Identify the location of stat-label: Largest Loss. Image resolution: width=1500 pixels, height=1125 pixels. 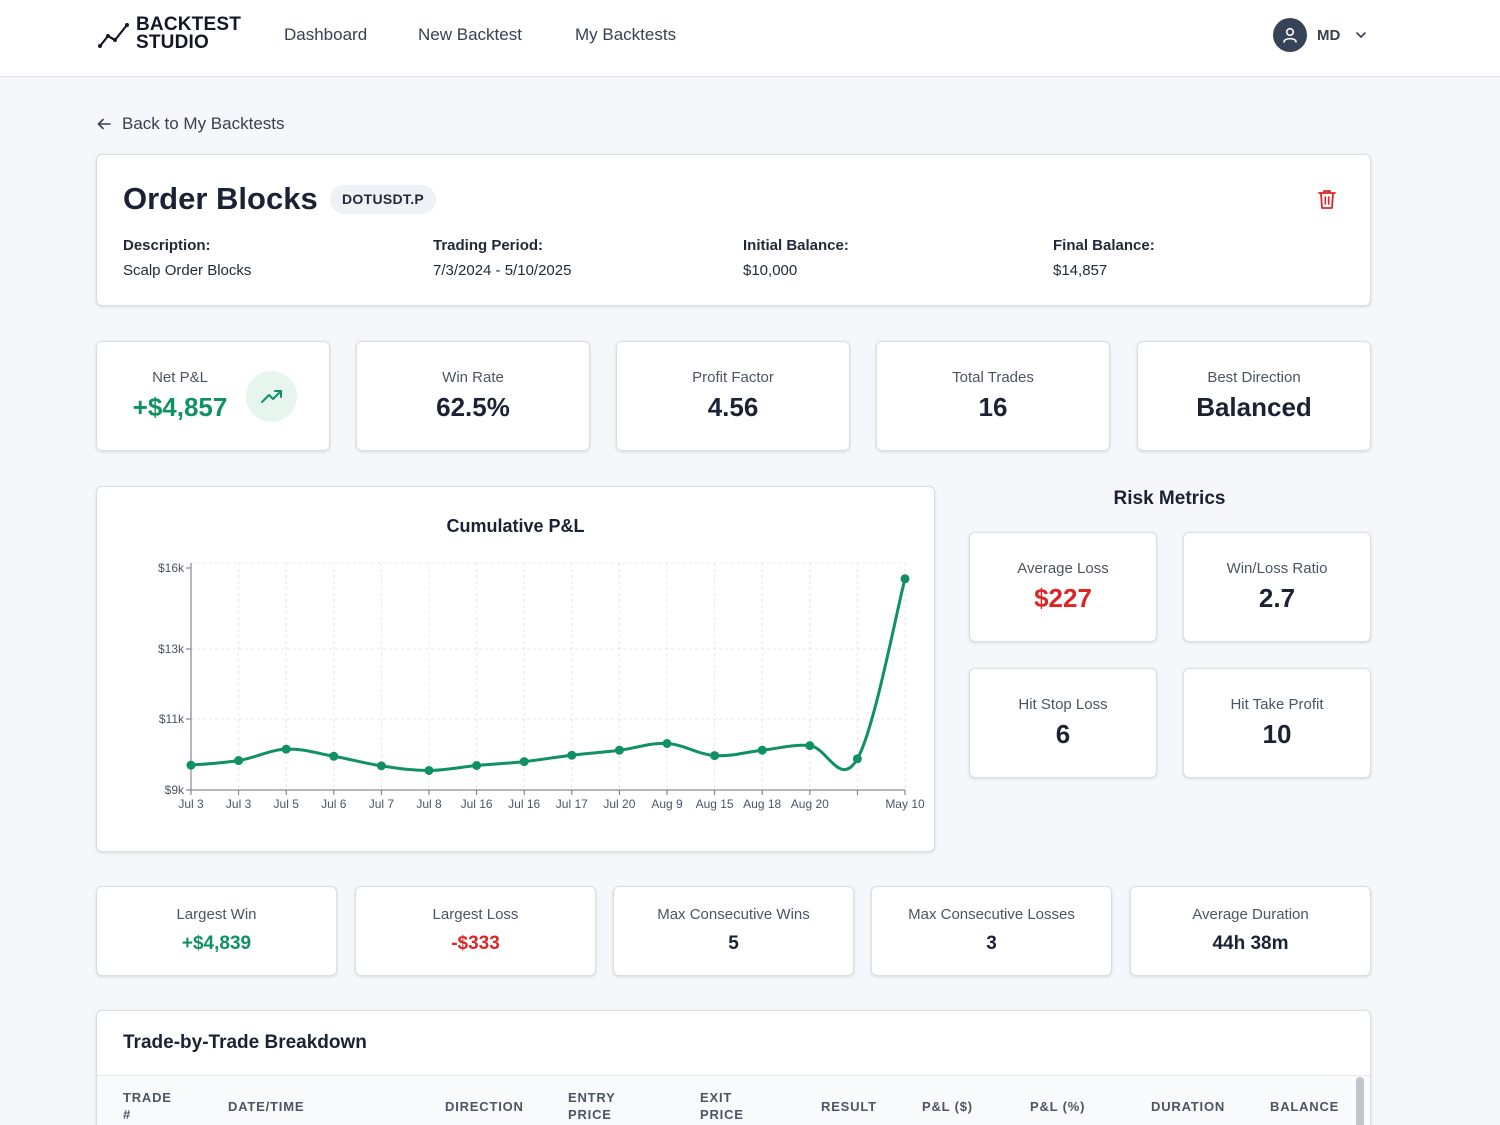
(475, 914).